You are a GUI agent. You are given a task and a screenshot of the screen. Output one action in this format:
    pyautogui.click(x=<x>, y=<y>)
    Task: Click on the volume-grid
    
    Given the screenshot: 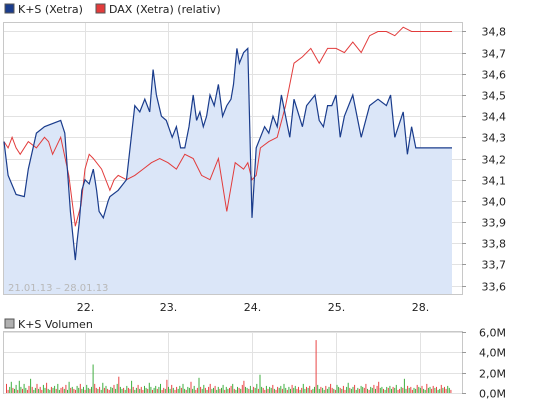 What is the action you would take?
    pyautogui.click(x=235, y=363)
    